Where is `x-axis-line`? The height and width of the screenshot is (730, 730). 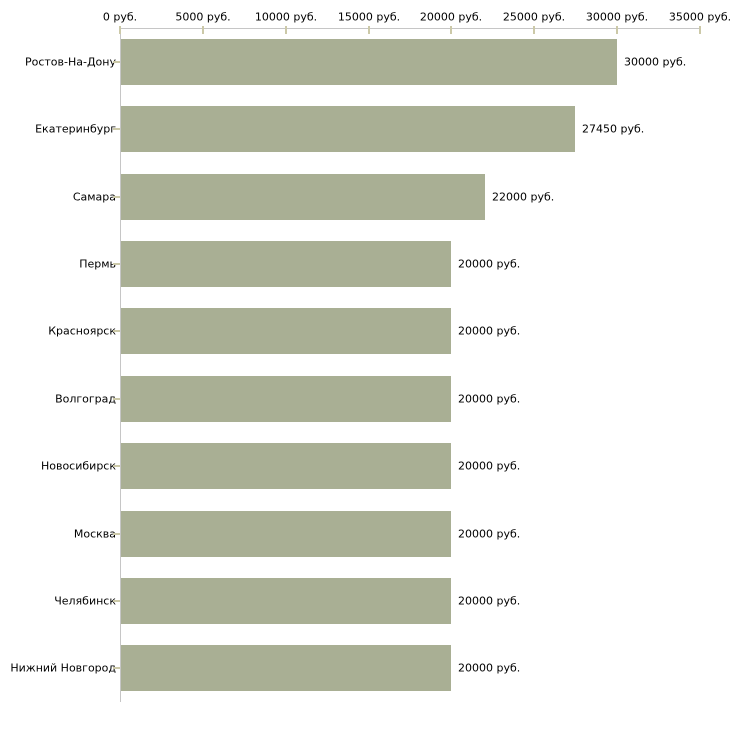
x-axis-line is located at coordinates (410, 28).